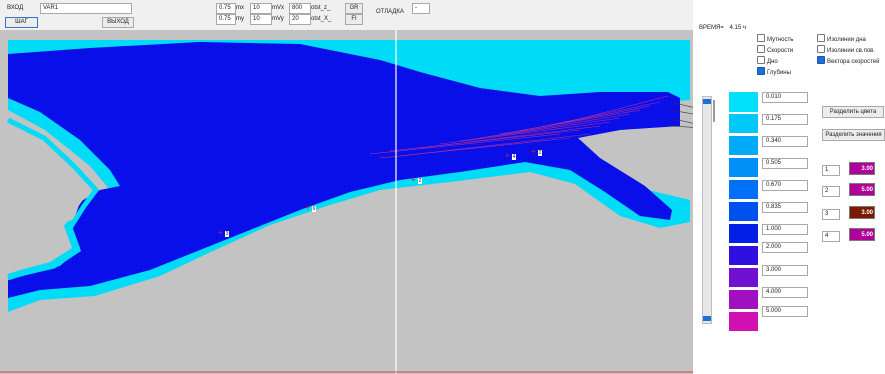 Image resolution: width=885 pixels, height=374 pixels. Describe the element at coordinates (785, 163) in the screenshot. I see `legend-value-field: 0.505` at that location.